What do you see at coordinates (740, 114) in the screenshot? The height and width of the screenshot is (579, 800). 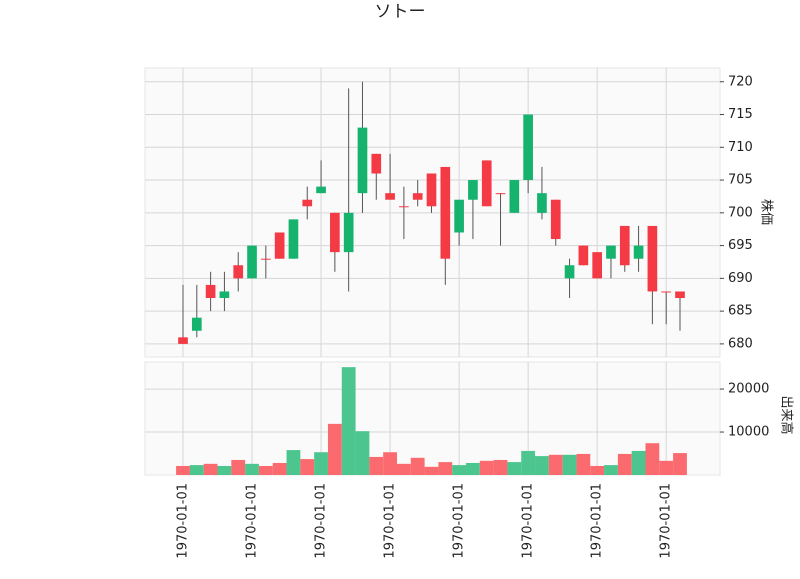 I see `y-tick-label: 715` at bounding box center [740, 114].